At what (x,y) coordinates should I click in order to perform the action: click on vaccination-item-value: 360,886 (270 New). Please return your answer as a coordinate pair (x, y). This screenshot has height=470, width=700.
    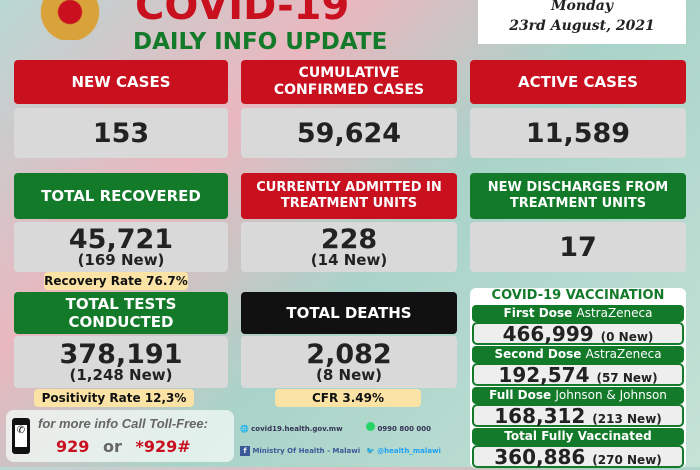
    Looking at the image, I should click on (578, 456).